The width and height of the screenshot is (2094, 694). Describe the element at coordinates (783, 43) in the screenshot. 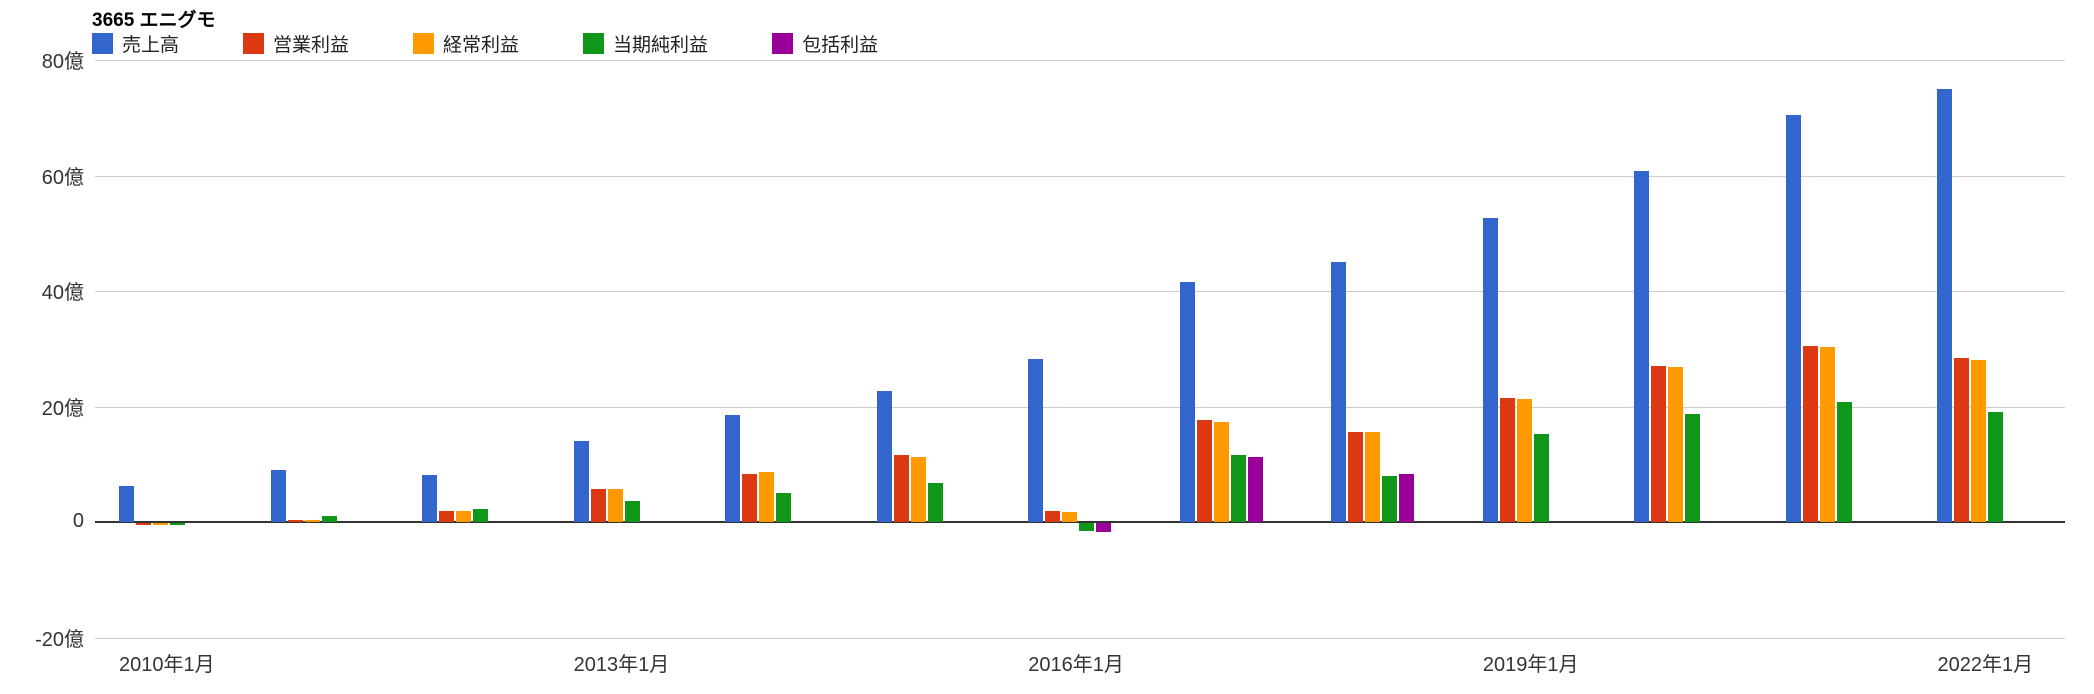

I see `comprehensive-income-swatch-icon` at that location.